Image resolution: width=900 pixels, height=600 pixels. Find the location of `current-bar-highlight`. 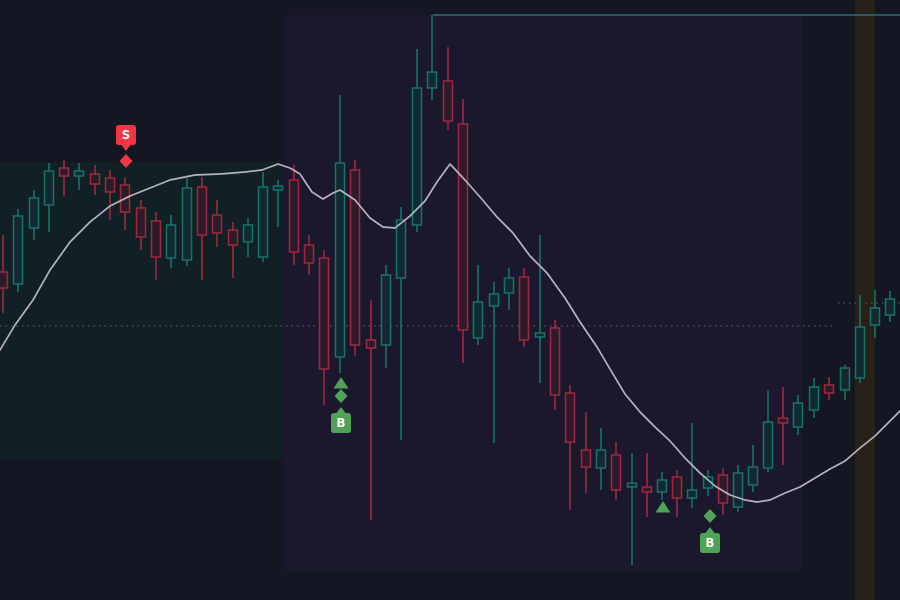

current-bar-highlight is located at coordinates (865, 300).